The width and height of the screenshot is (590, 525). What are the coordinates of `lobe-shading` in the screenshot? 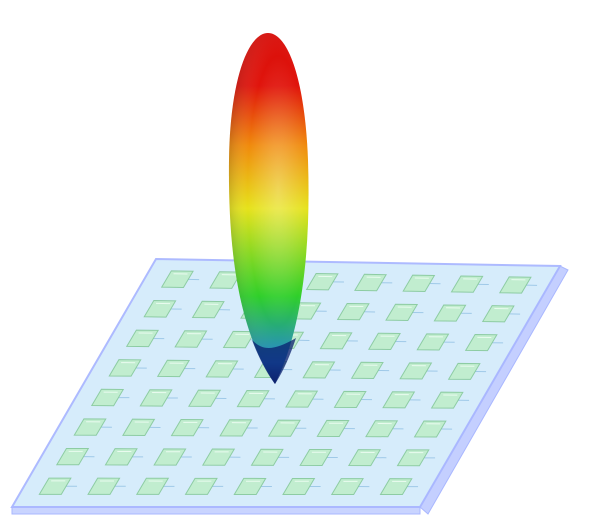 It's located at (268, 208).